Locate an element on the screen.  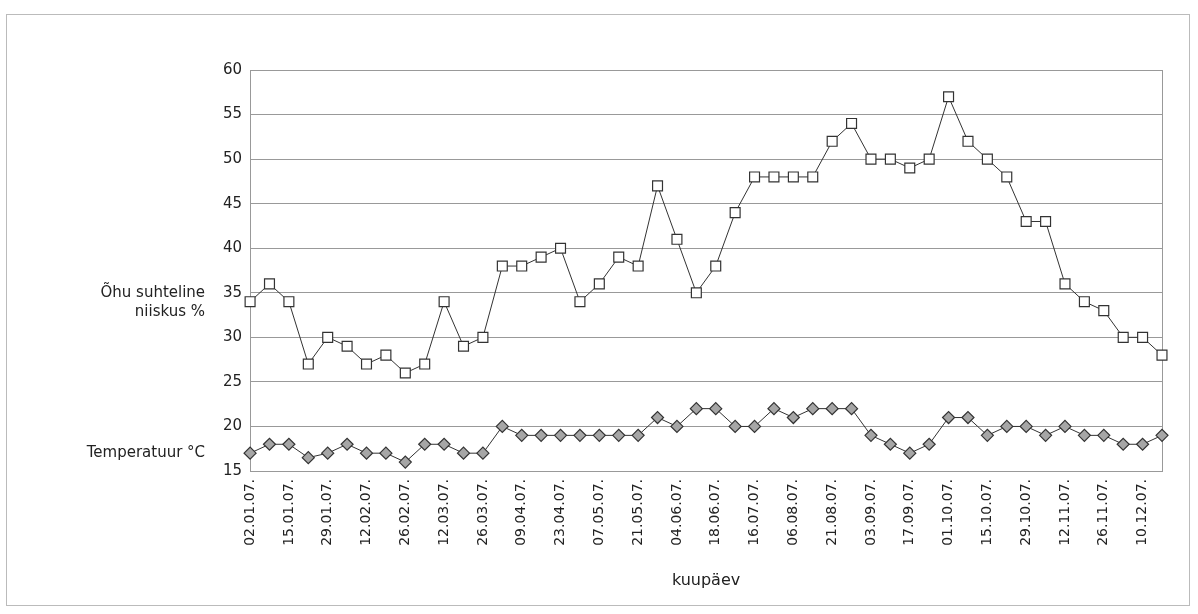
x-tick-label: 15.10.07. is located at coordinates (986, 512).